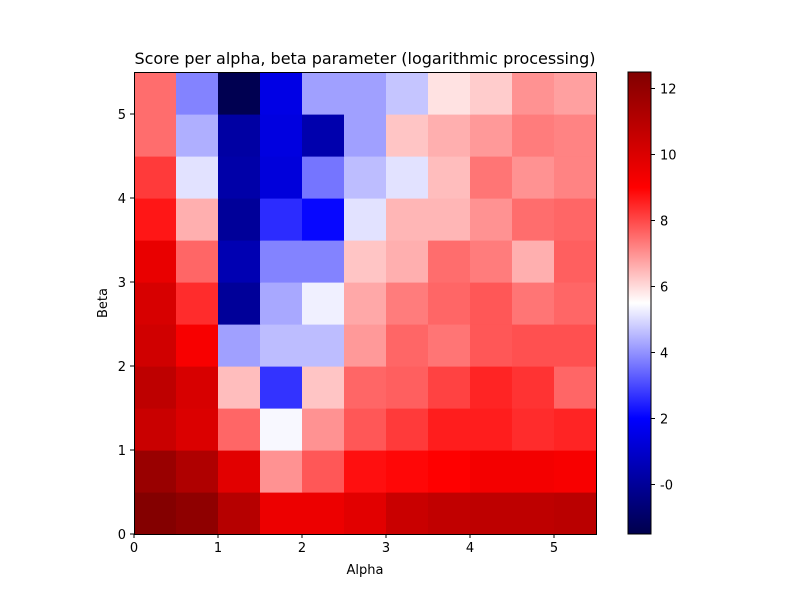  Describe the element at coordinates (365, 570) in the screenshot. I see `x-axis-label: Alpha` at that location.